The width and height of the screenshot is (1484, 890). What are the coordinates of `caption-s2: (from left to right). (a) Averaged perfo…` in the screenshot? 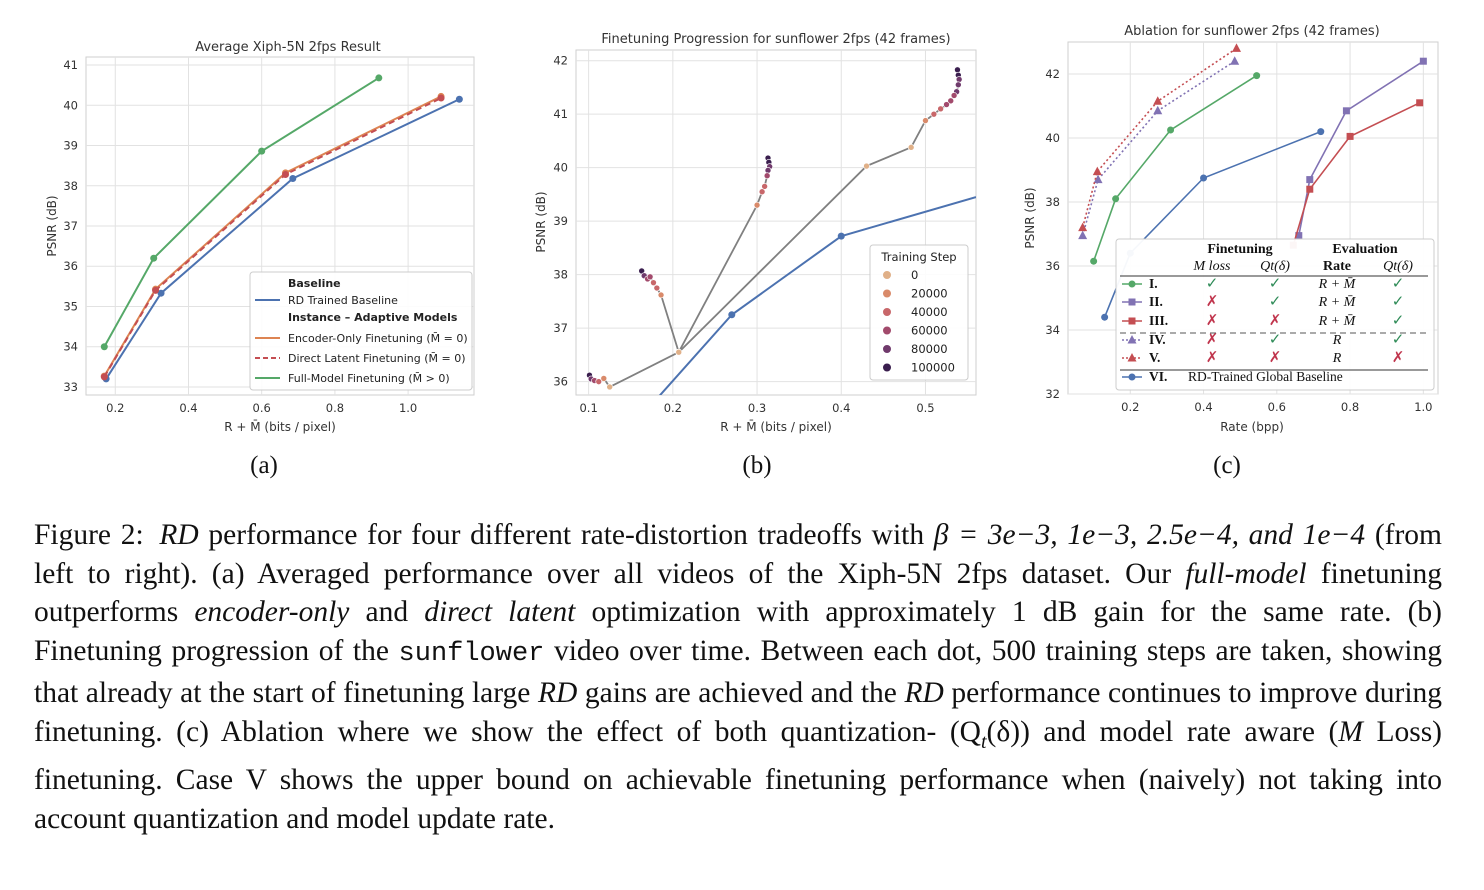 It's located at (738, 554).